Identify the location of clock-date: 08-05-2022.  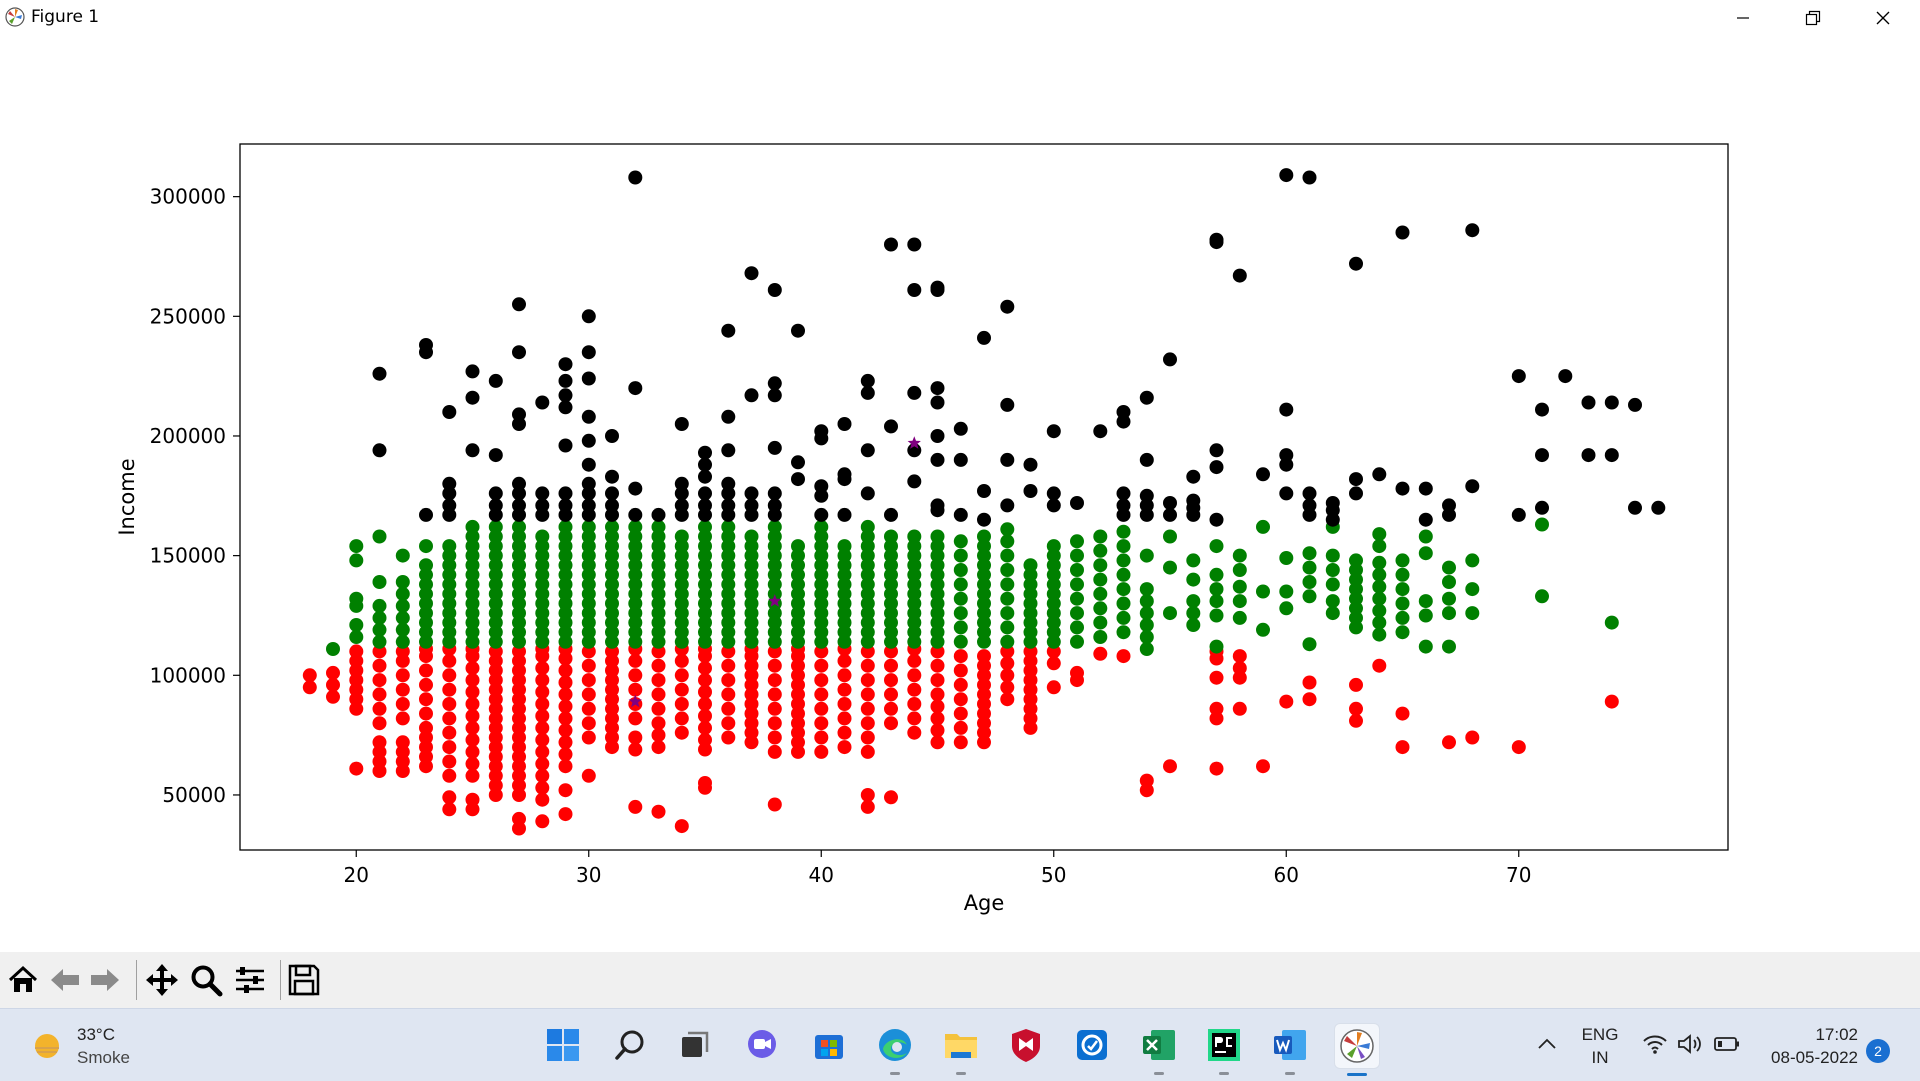
(1814, 1057).